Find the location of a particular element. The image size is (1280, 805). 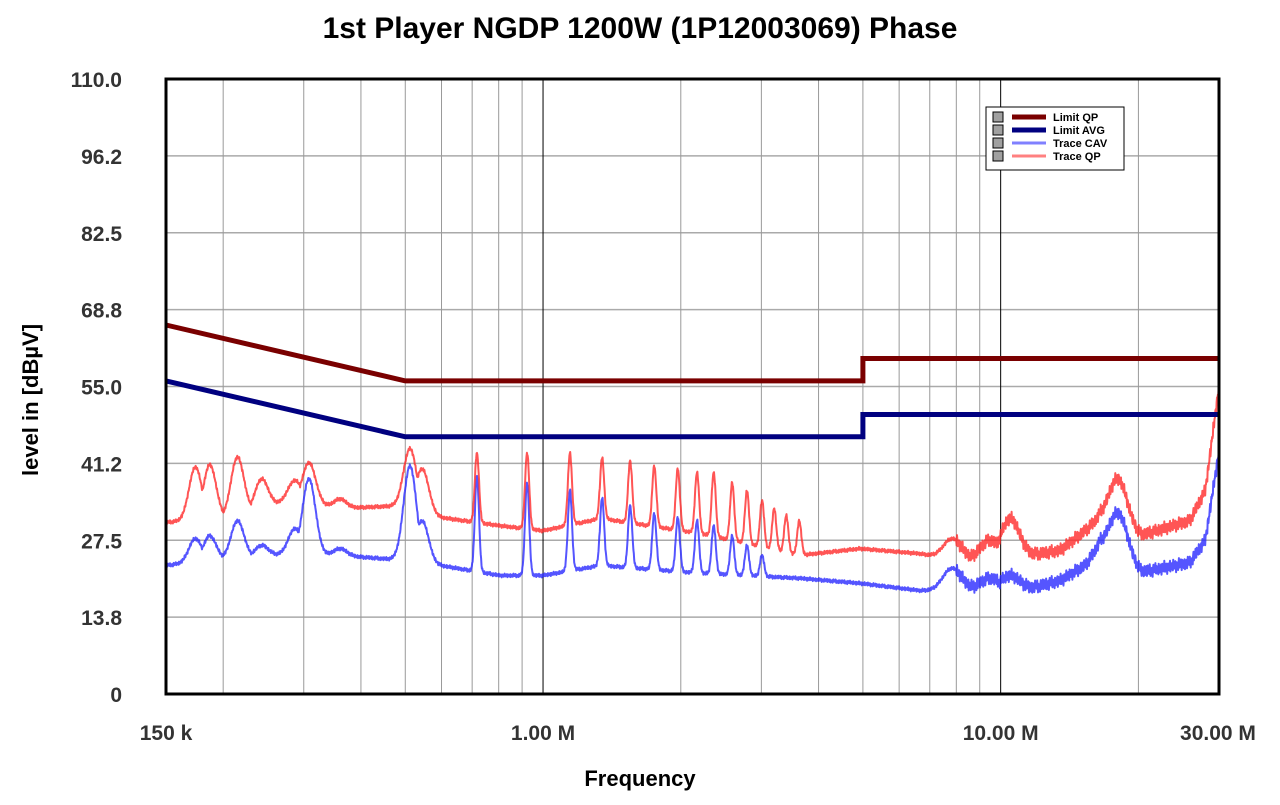

chart-title: 1st Player NGDP 1200W (1P12003069) Phase is located at coordinates (640, 28).